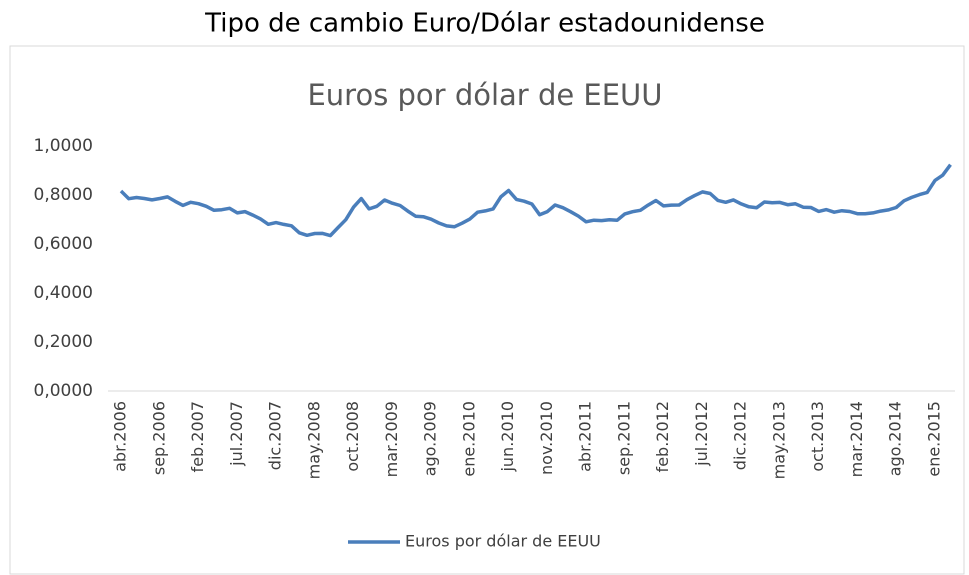 The width and height of the screenshot is (969, 575). I want to click on chart-title: Euros por dólar de EEUU, so click(484, 95).